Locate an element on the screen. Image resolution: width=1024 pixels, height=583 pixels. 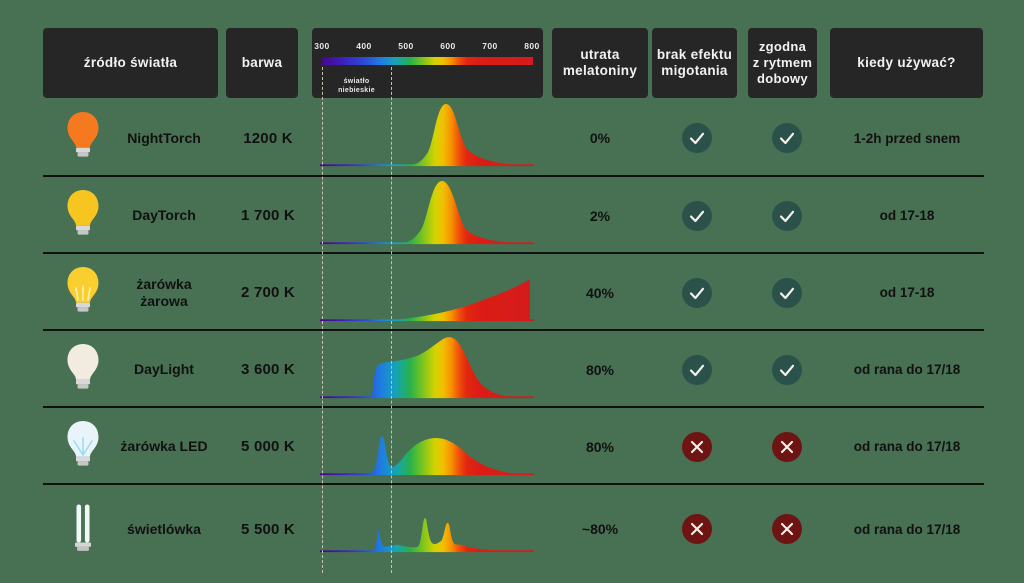
wavelength-tick: 600 is located at coordinates (448, 46).